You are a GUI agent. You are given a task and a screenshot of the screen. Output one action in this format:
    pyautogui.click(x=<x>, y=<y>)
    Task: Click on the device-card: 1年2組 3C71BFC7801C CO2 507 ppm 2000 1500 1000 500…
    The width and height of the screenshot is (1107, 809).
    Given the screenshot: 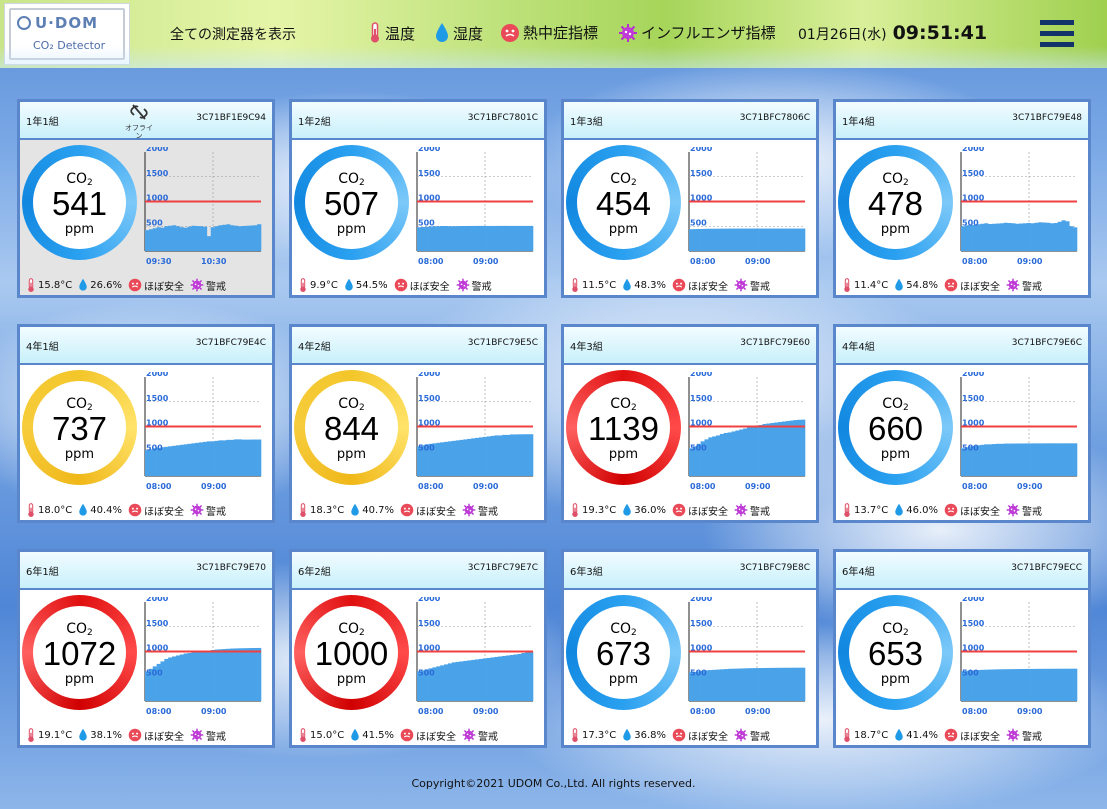 What is the action you would take?
    pyautogui.click(x=418, y=198)
    